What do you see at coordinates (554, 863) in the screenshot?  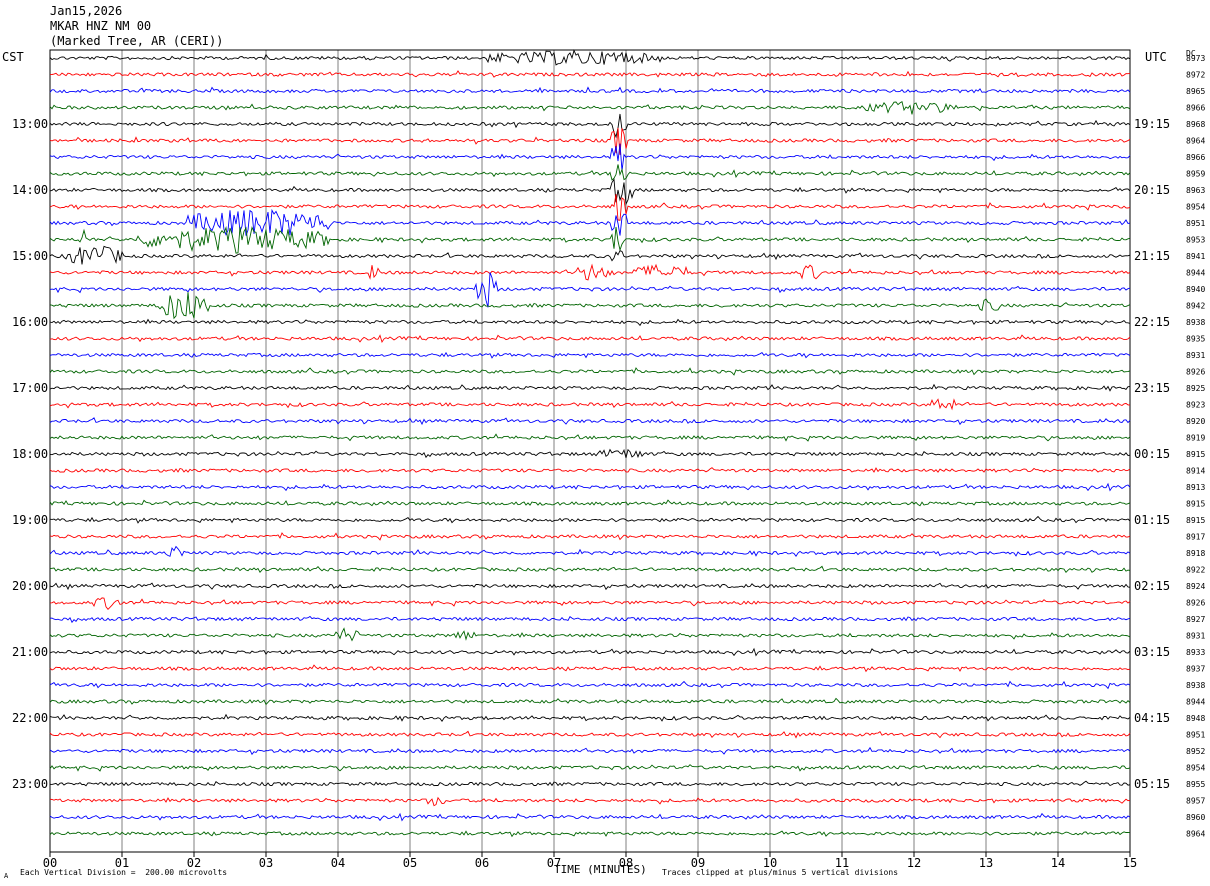 I see `x-tick-label: 07` at bounding box center [554, 863].